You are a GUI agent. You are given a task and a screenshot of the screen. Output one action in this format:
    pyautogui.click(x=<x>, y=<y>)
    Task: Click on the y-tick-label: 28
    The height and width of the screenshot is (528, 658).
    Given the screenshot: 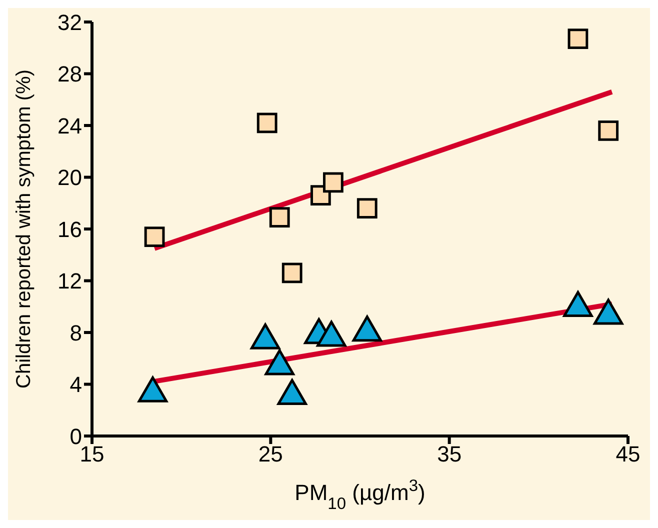 What is the action you would take?
    pyautogui.click(x=70, y=74)
    